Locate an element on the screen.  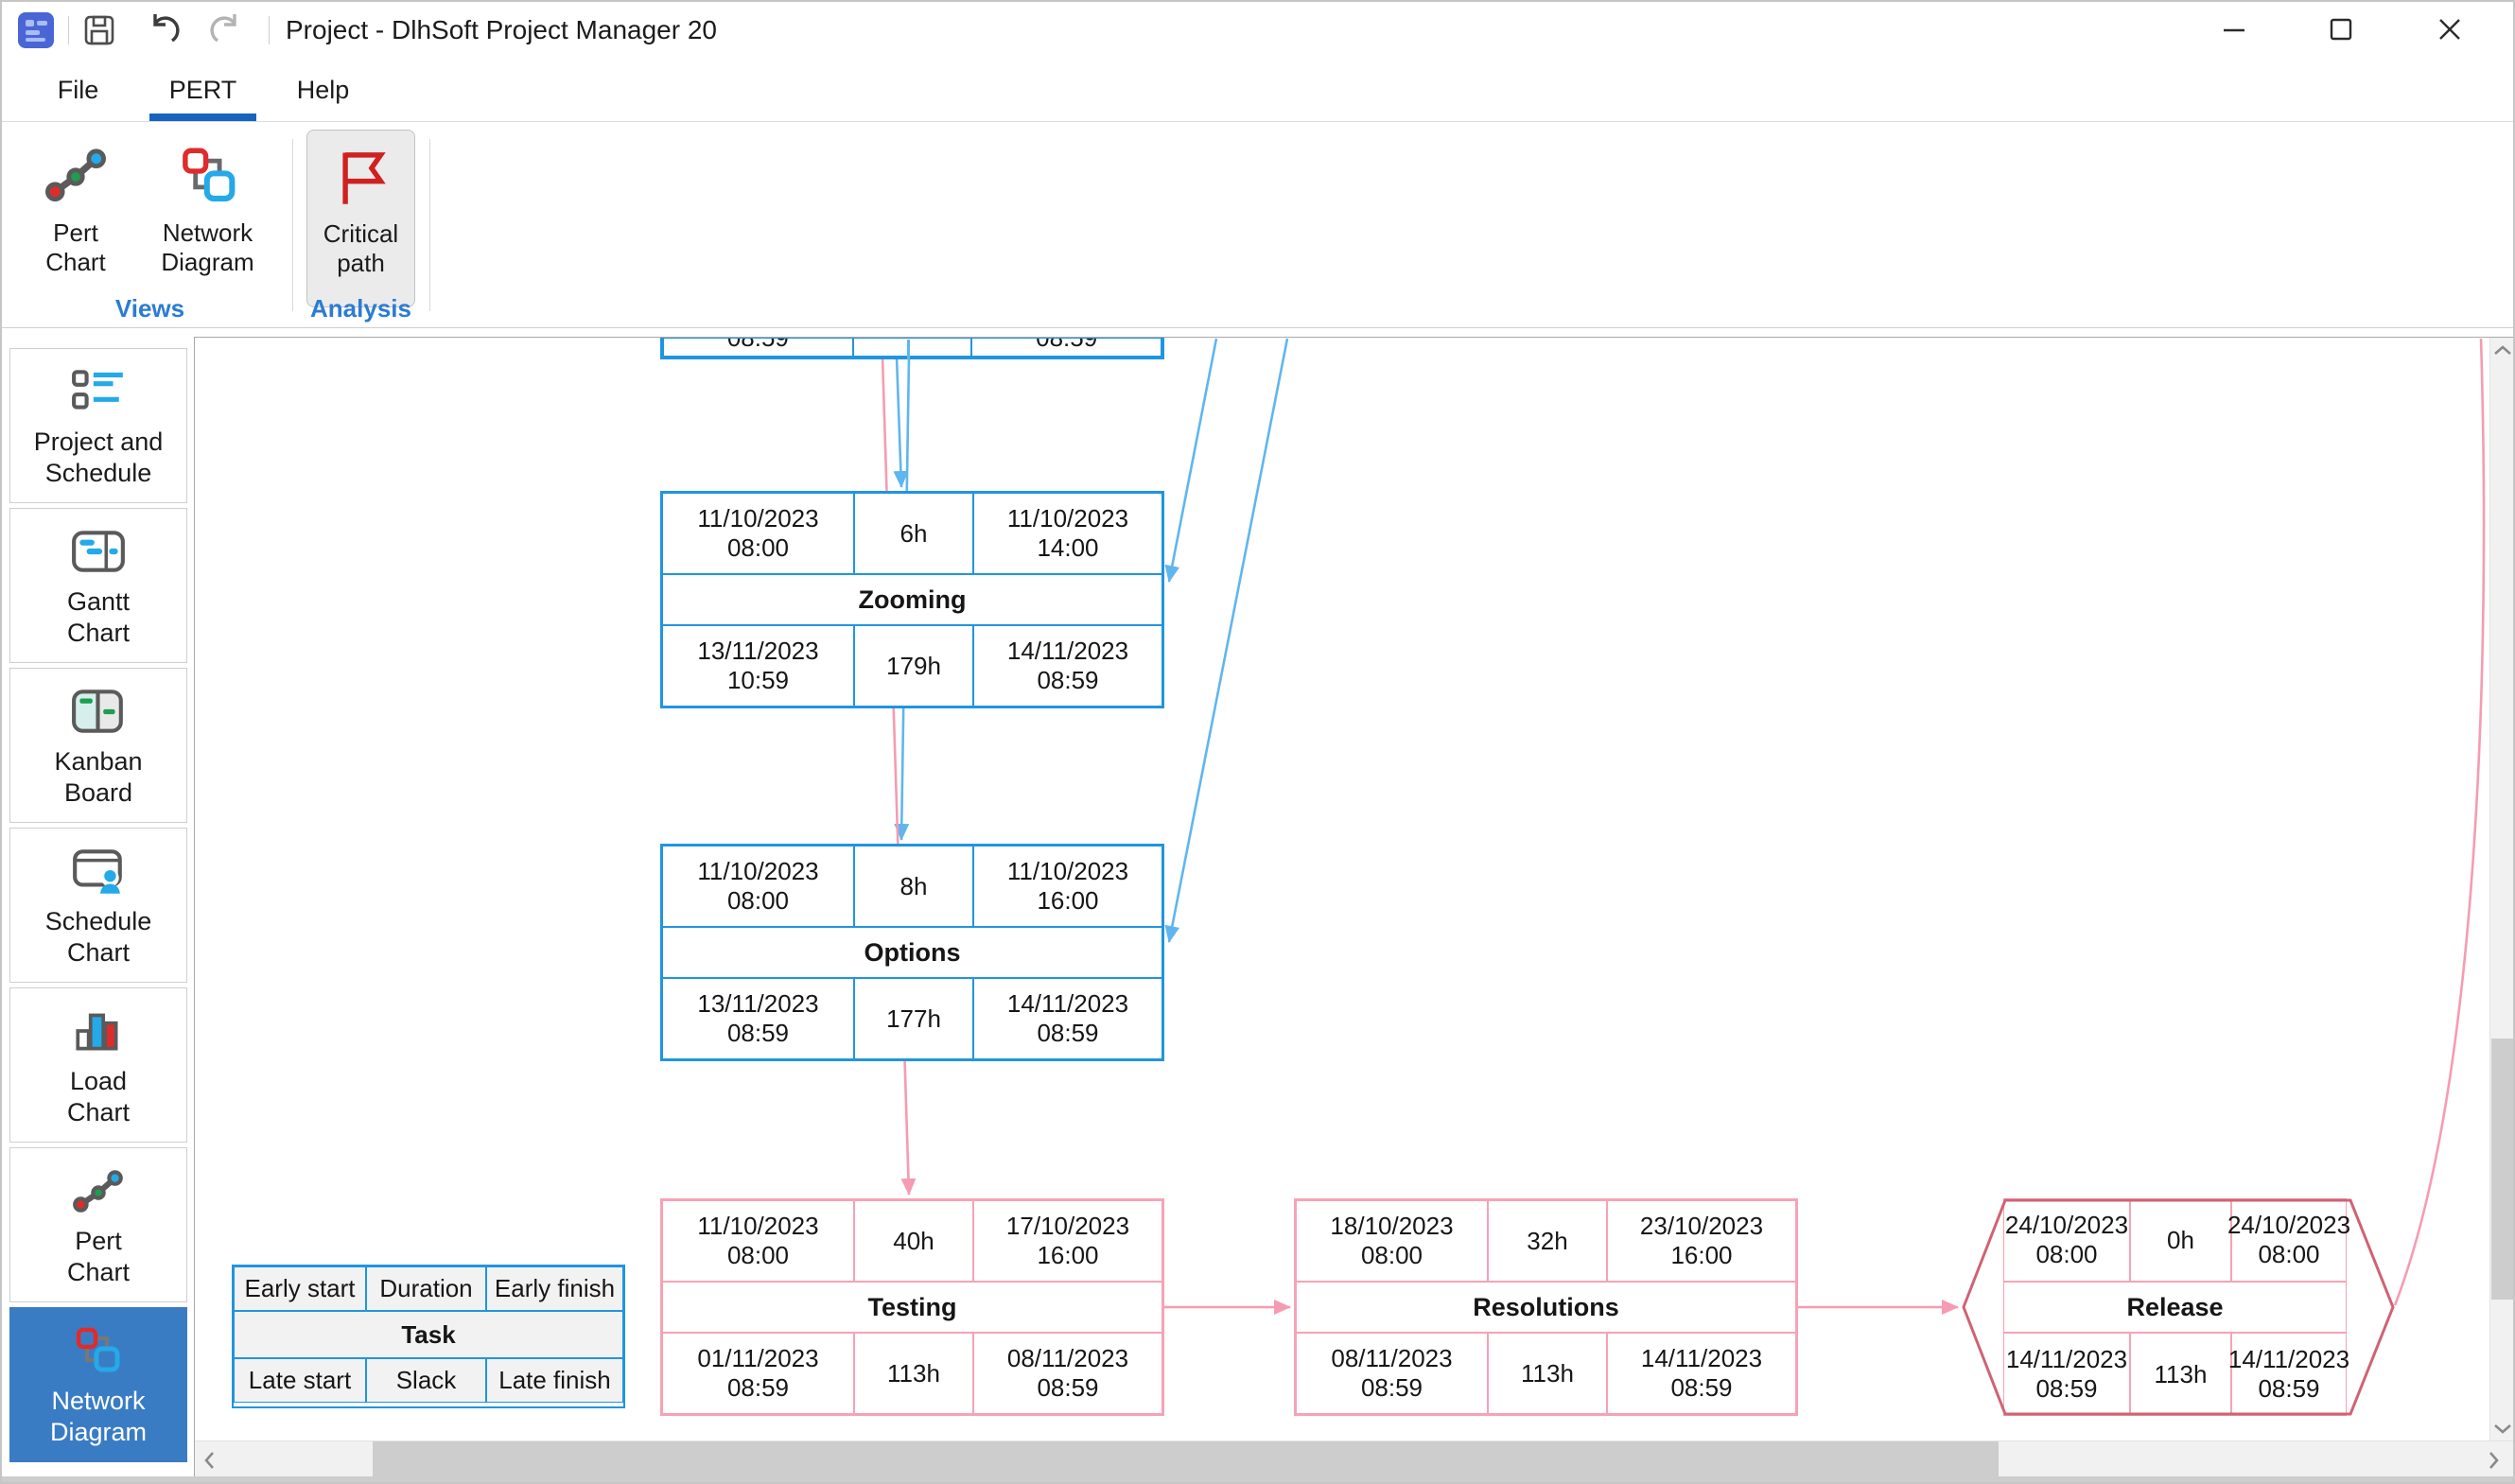
sidebar-item-pert-chart: Pert Chart is located at coordinates (98, 1225).